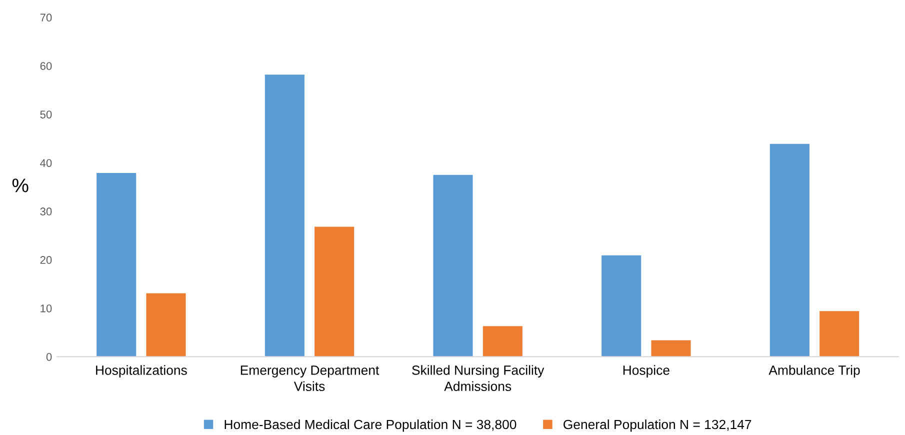 The image size is (905, 435). What do you see at coordinates (46, 212) in the screenshot?
I see `y-tick-label: 30` at bounding box center [46, 212].